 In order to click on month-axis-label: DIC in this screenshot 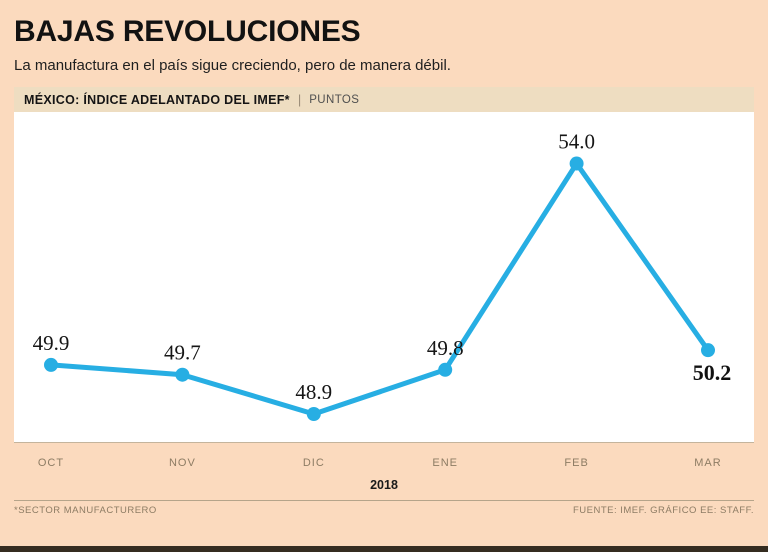, I will do `click(314, 463)`.